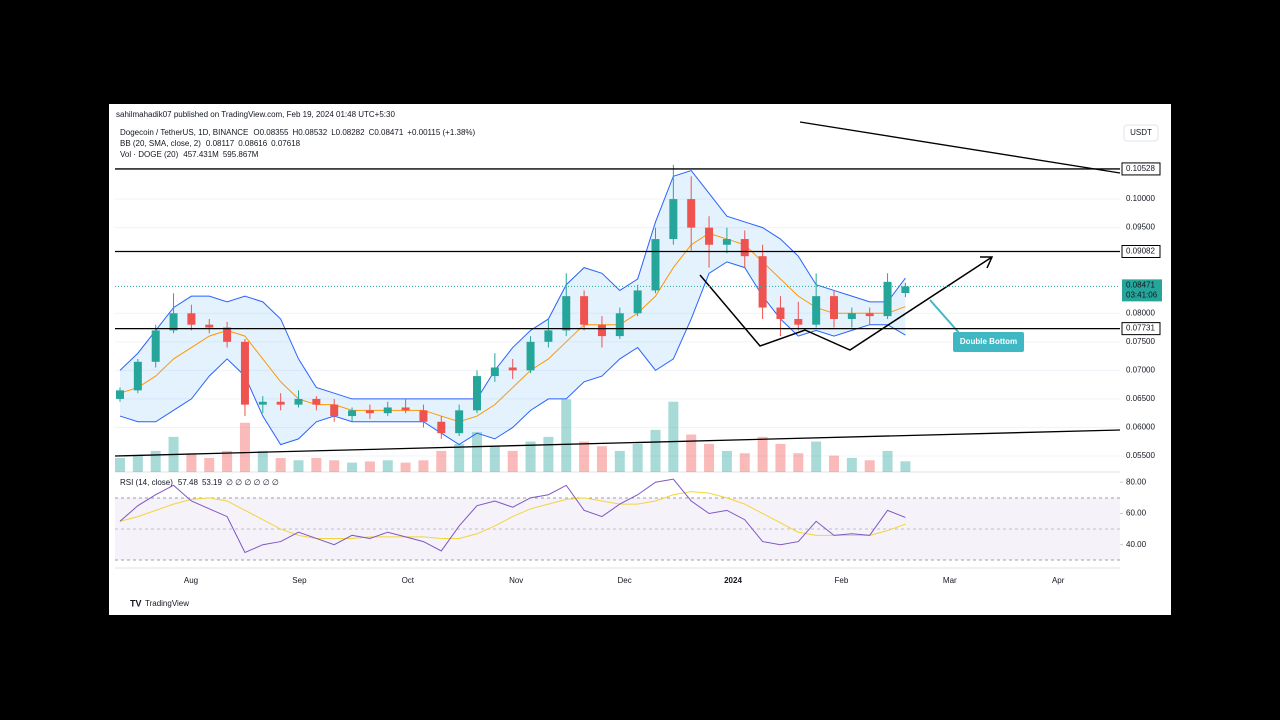 This screenshot has width=1280, height=720. What do you see at coordinates (1140, 398) in the screenshot?
I see `y-tick-label: 0.06500` at bounding box center [1140, 398].